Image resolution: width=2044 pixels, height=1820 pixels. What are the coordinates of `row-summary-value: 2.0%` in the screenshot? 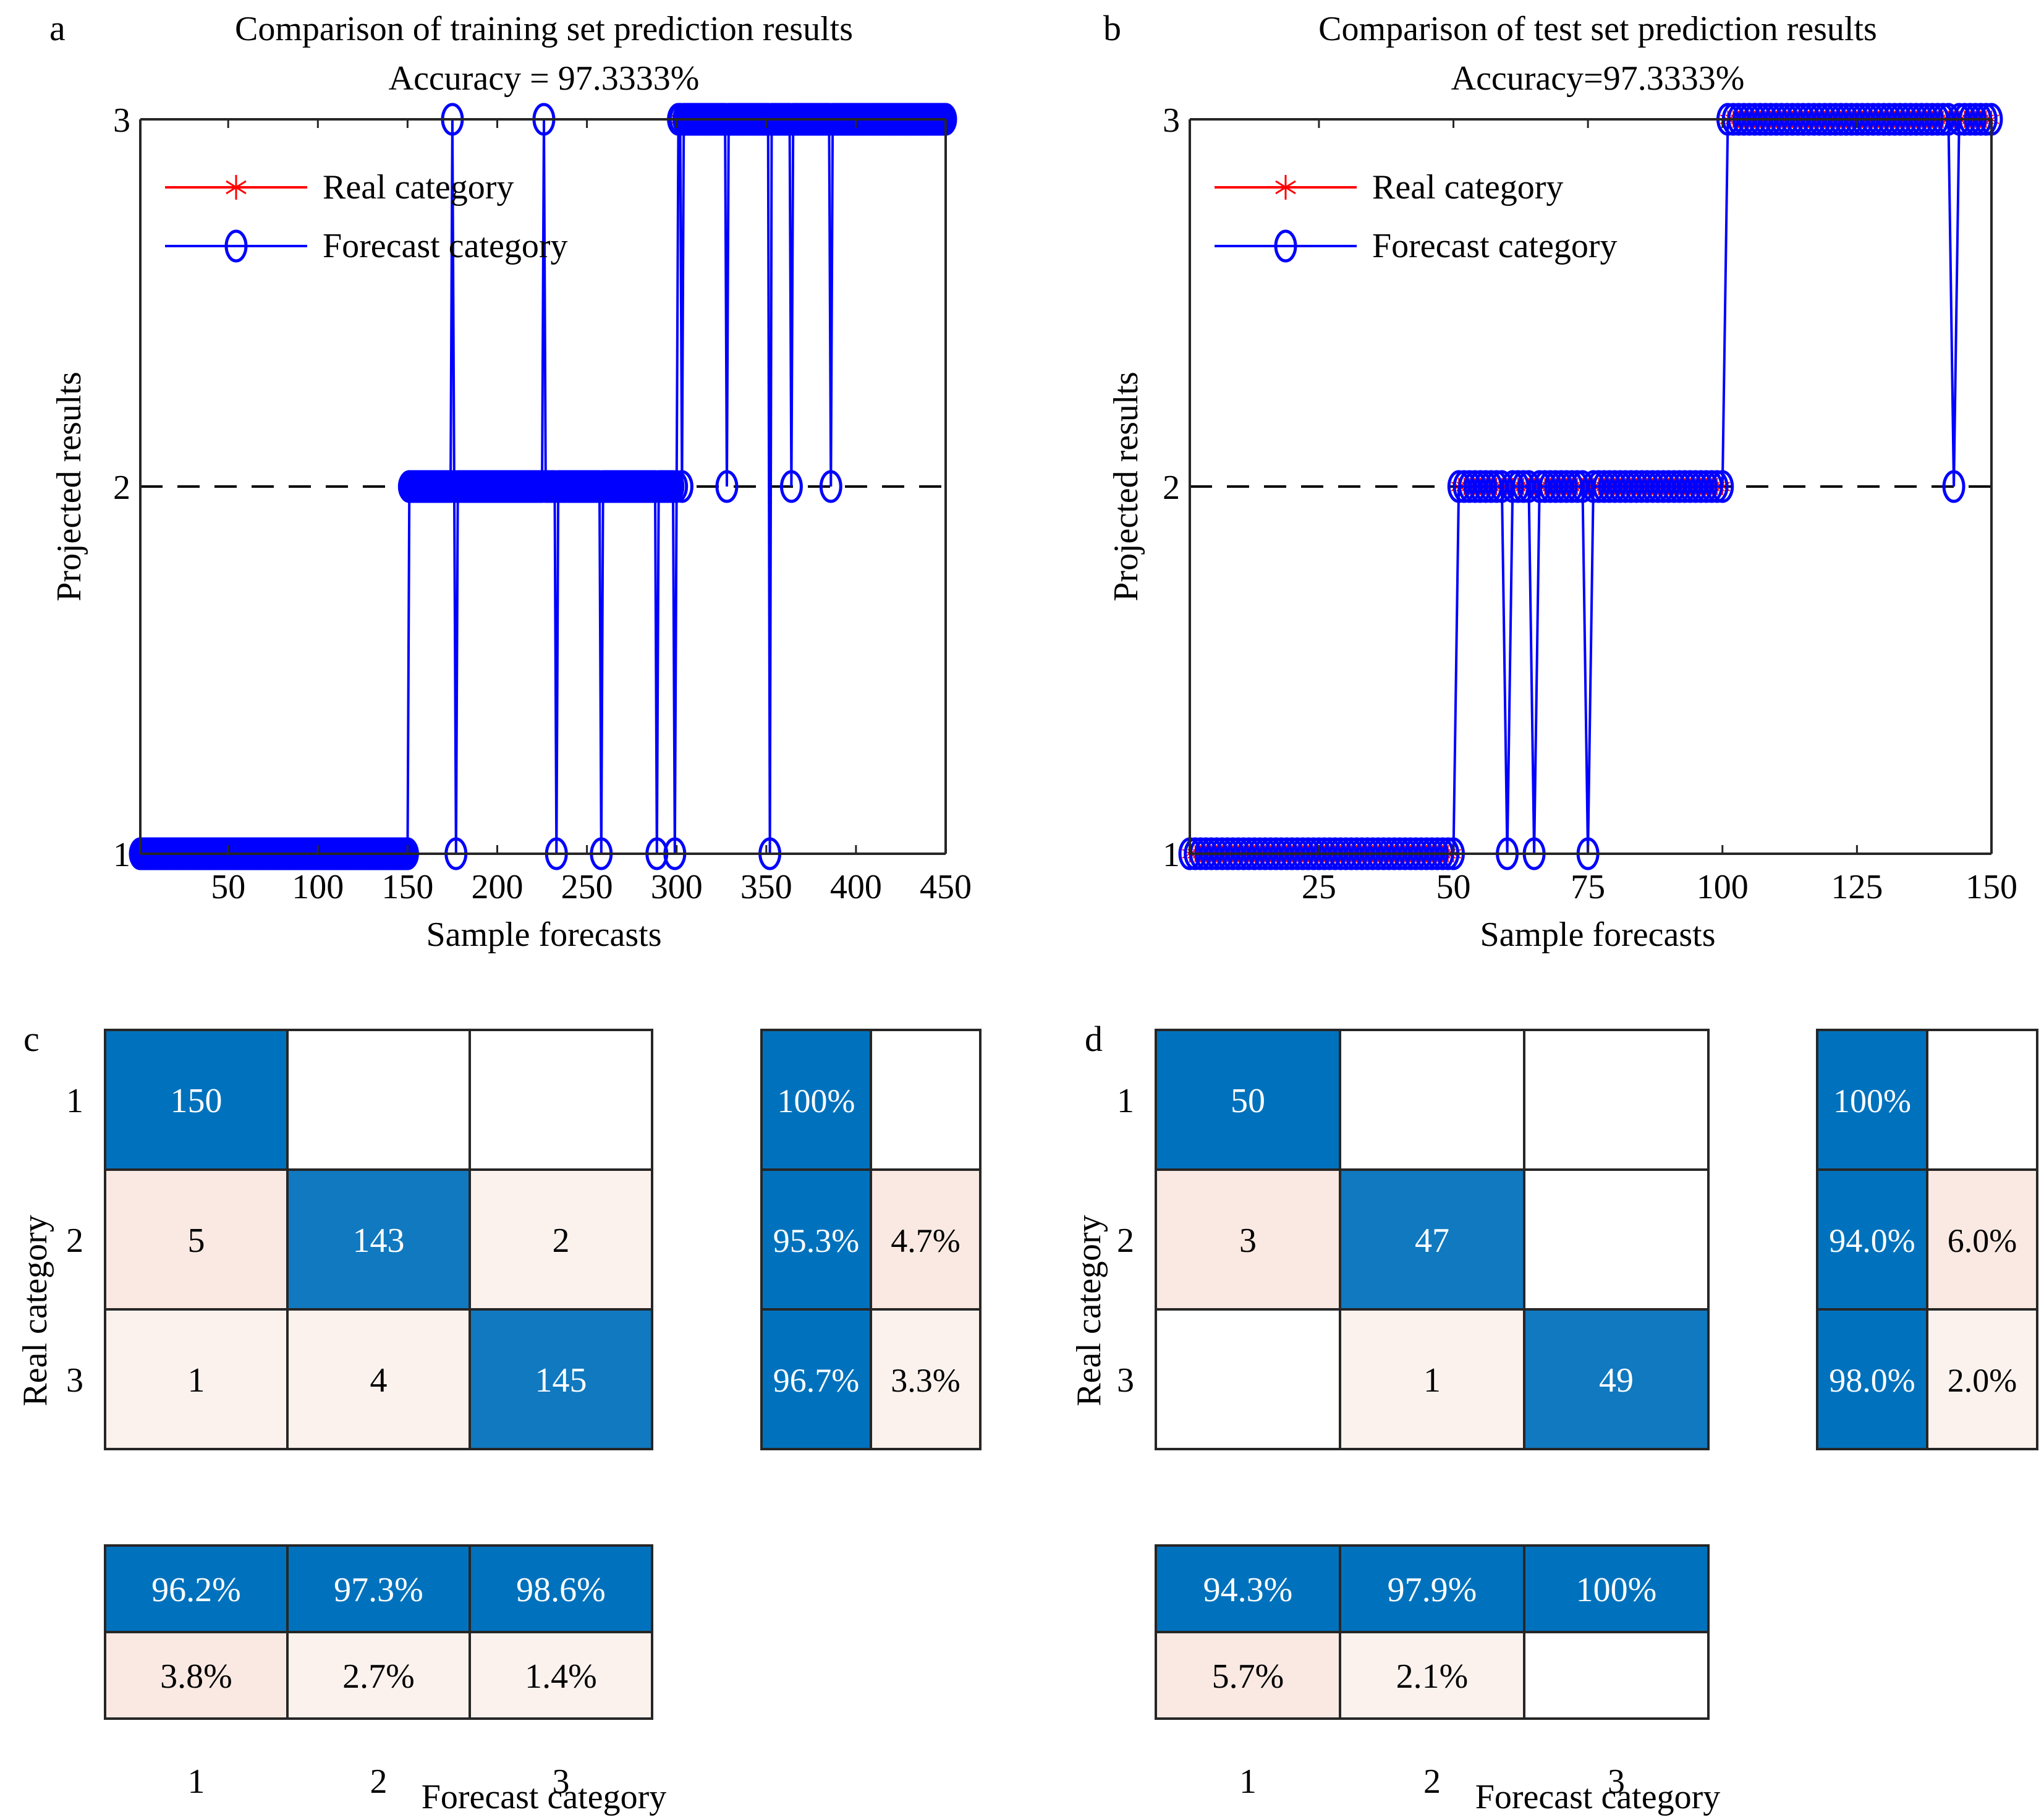 It's located at (1983, 1380).